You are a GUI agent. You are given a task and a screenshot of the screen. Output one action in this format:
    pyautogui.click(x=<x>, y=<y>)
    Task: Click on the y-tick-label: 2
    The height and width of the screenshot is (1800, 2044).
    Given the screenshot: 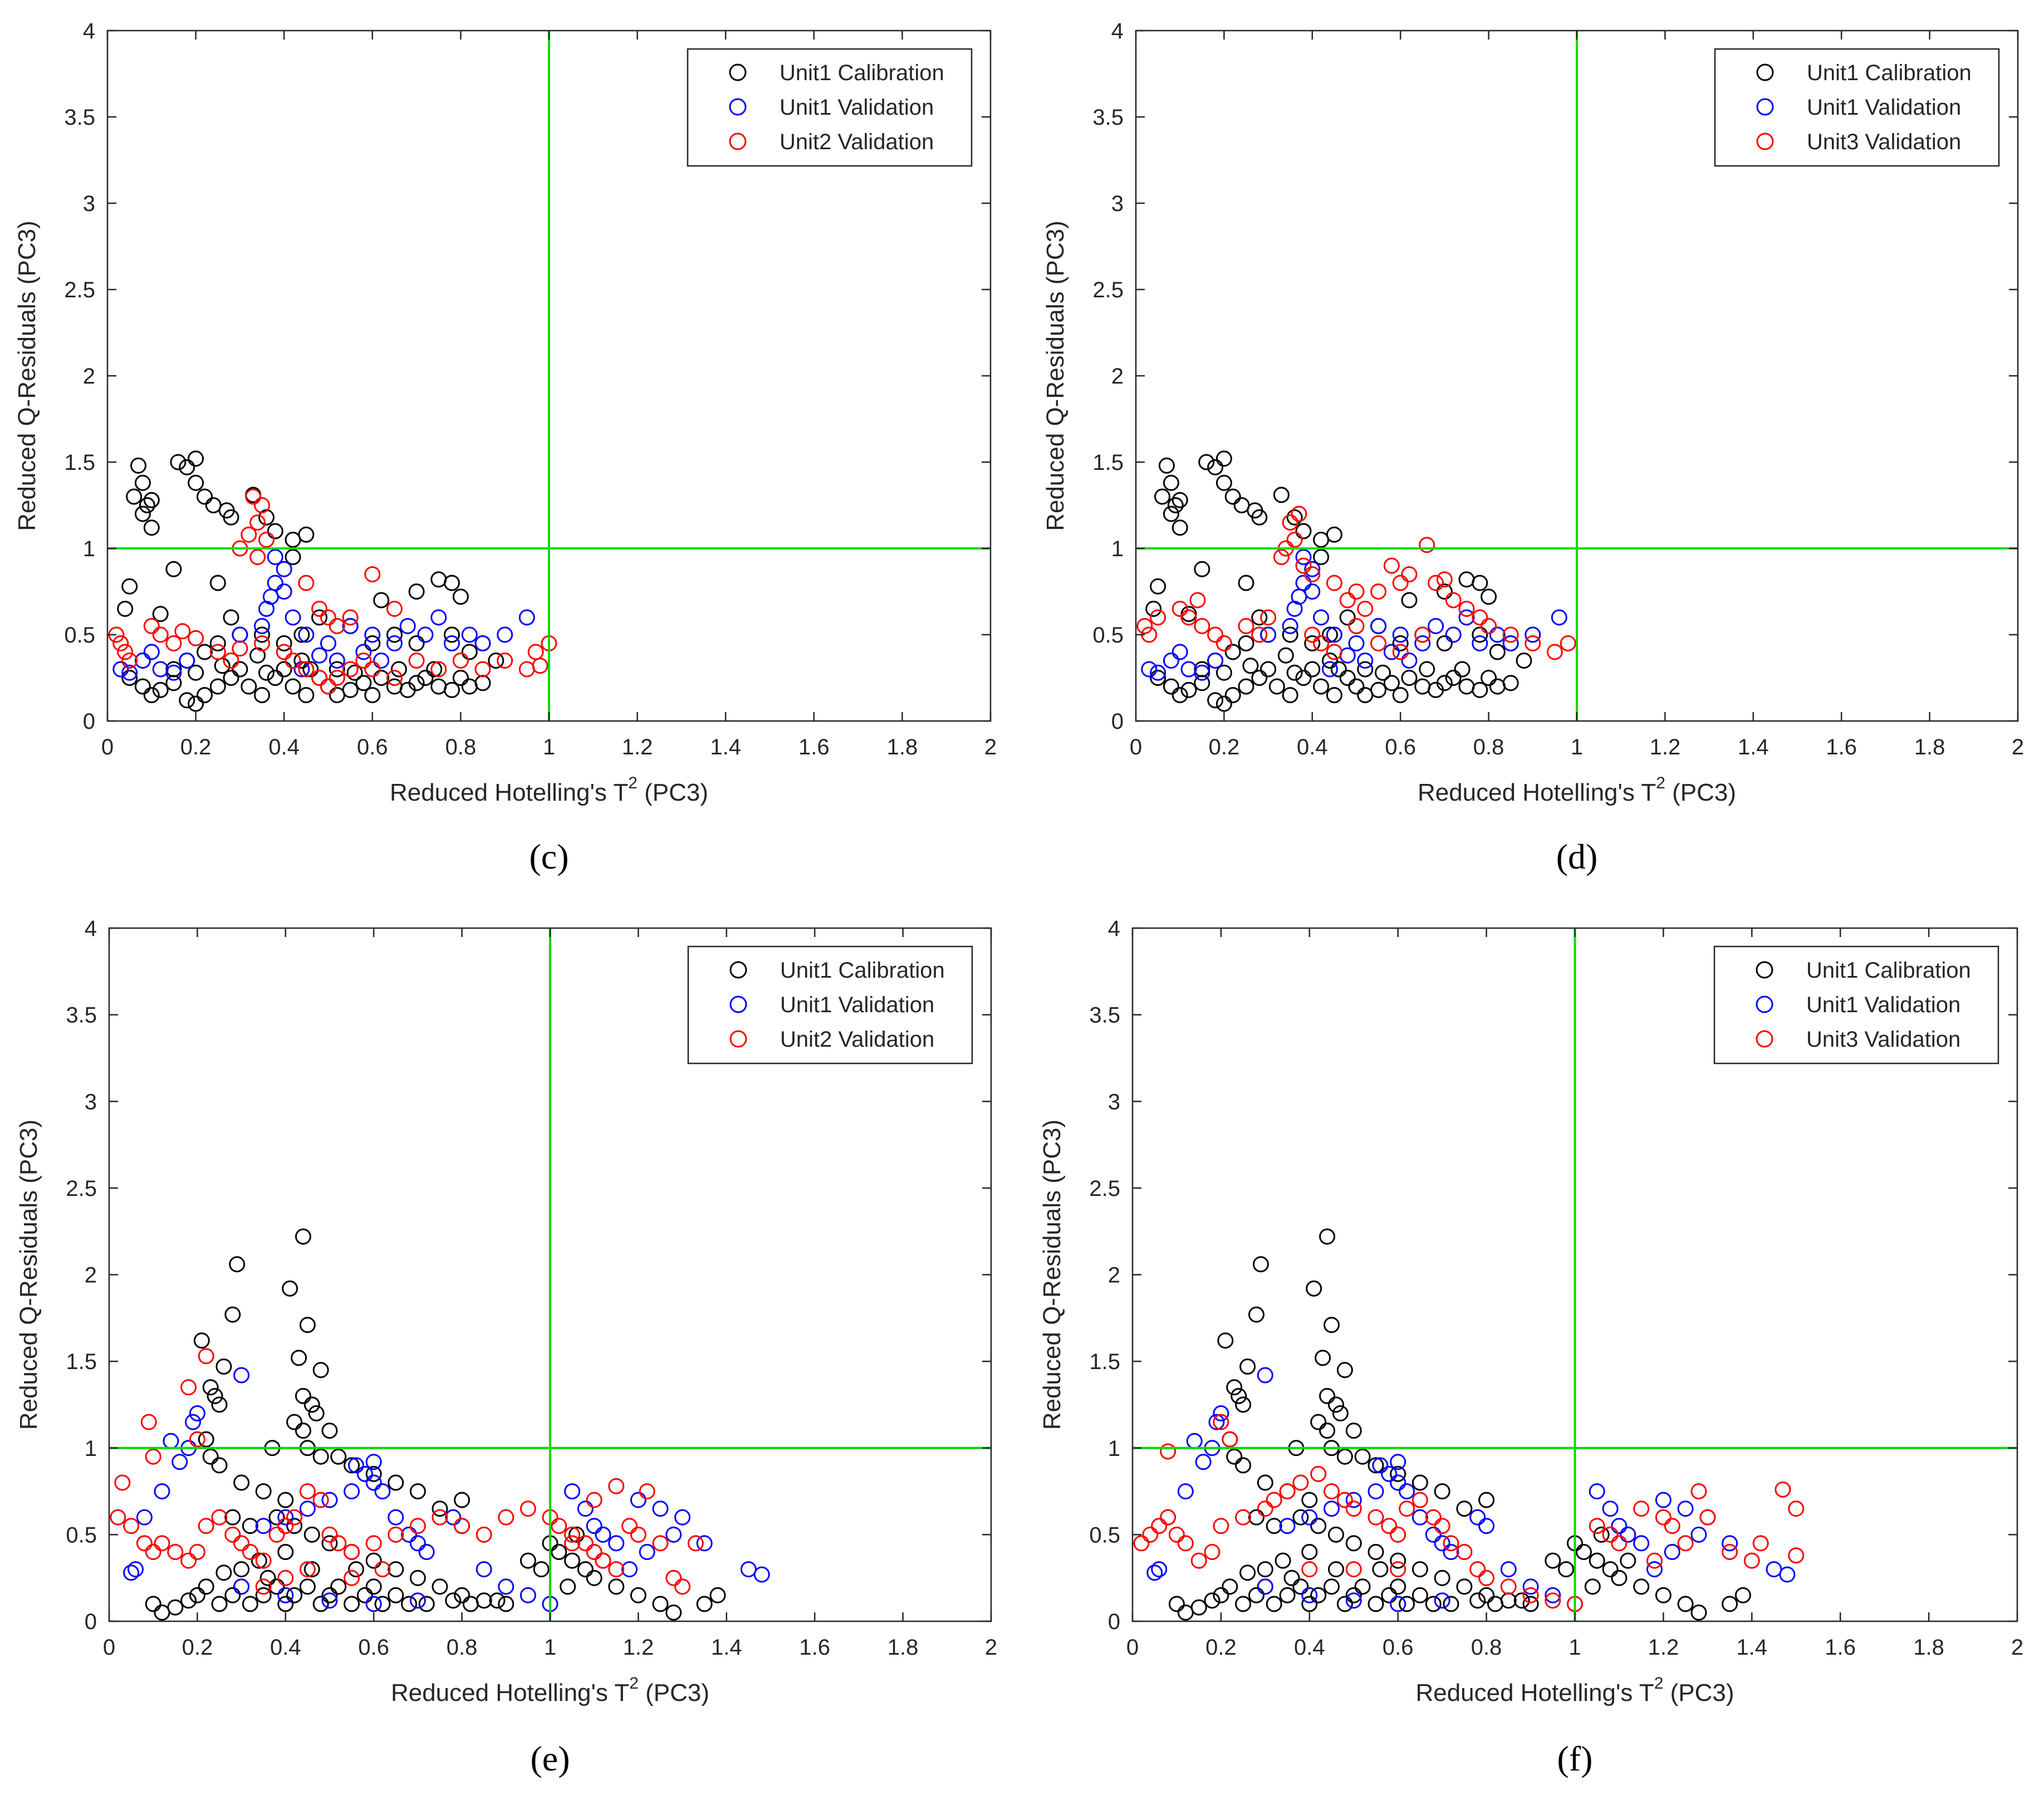 What is the action you would take?
    pyautogui.click(x=1114, y=1275)
    